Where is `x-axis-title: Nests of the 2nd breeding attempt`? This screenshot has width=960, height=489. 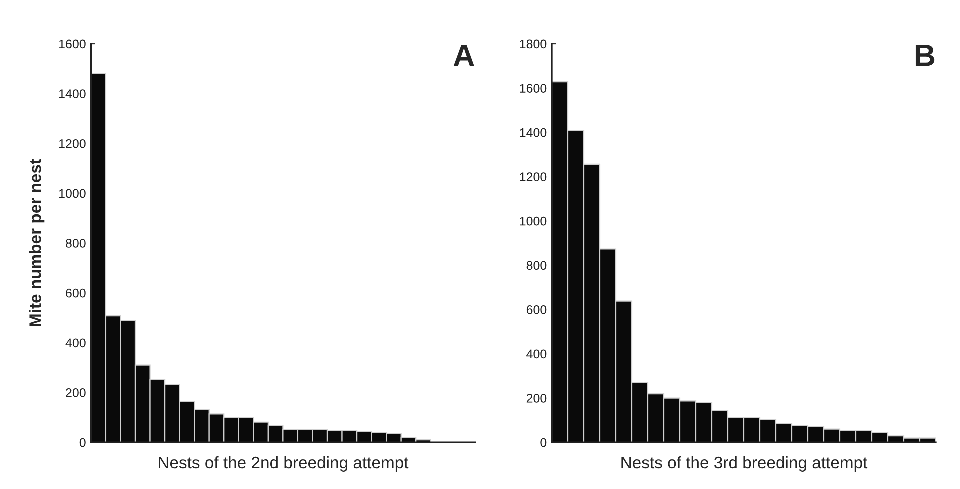
x-axis-title: Nests of the 2nd breeding attempt is located at coordinates (284, 464).